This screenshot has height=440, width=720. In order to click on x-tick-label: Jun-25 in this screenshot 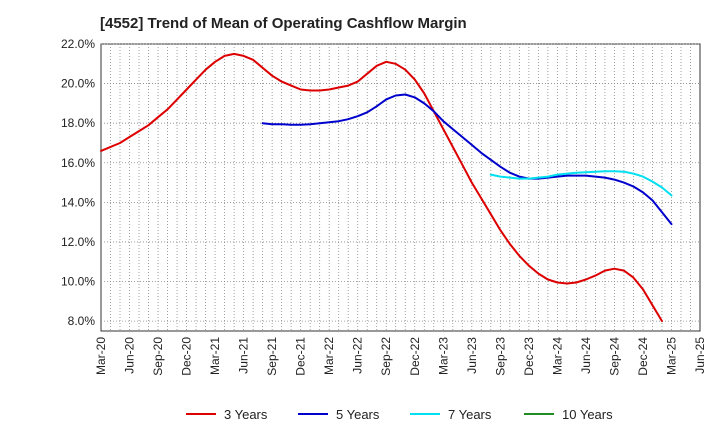, I will do `click(700, 355)`.